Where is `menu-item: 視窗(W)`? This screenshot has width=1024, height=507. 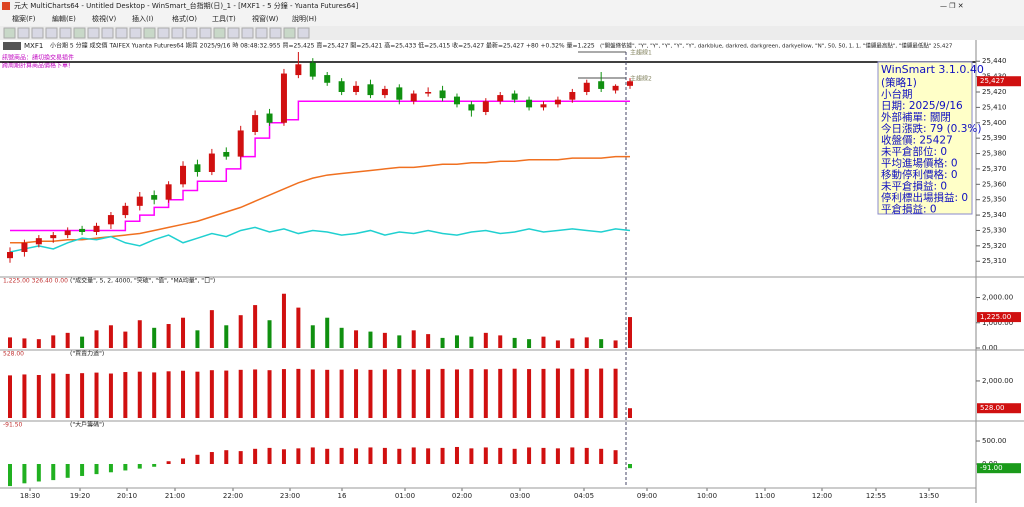
menu-item: 視窗(W) is located at coordinates (265, 18).